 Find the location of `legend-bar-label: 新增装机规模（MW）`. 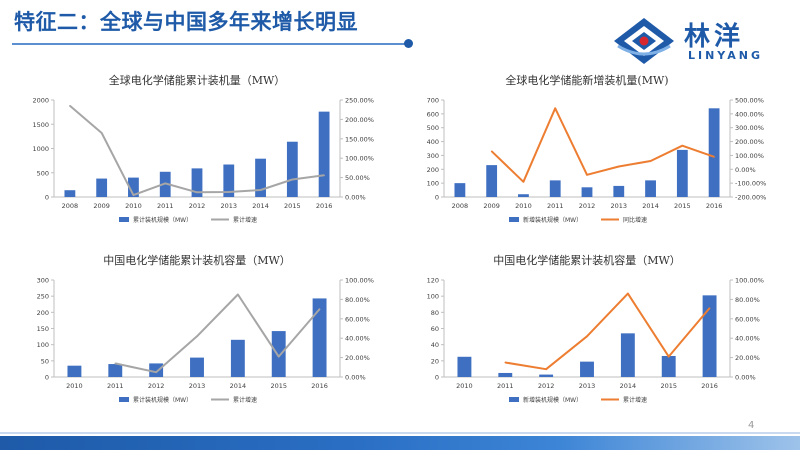

legend-bar-label: 新增装机规模（MW） is located at coordinates (552, 220).